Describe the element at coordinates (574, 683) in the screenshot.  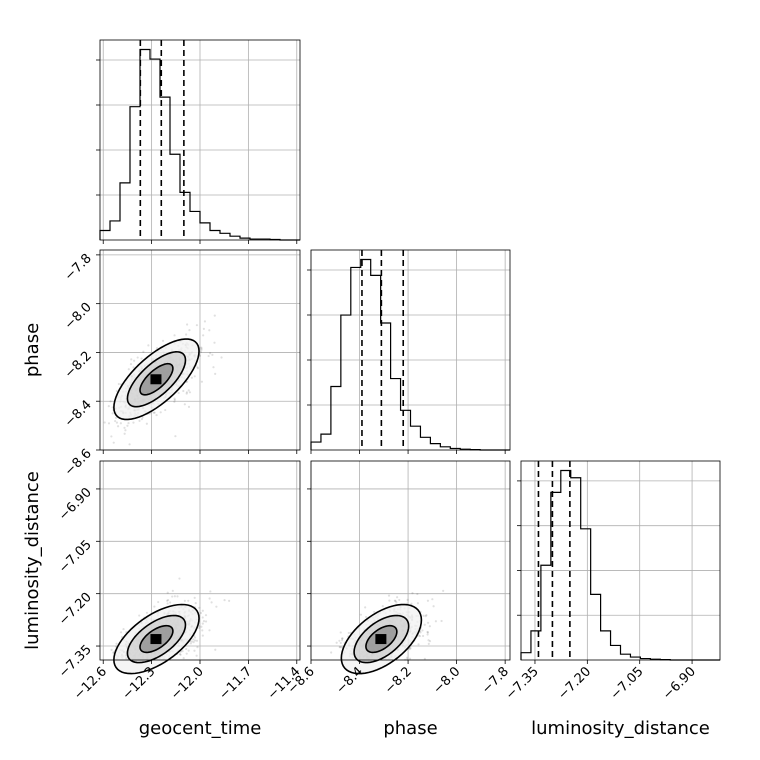
I see `x-tick-label: −7.20` at that location.